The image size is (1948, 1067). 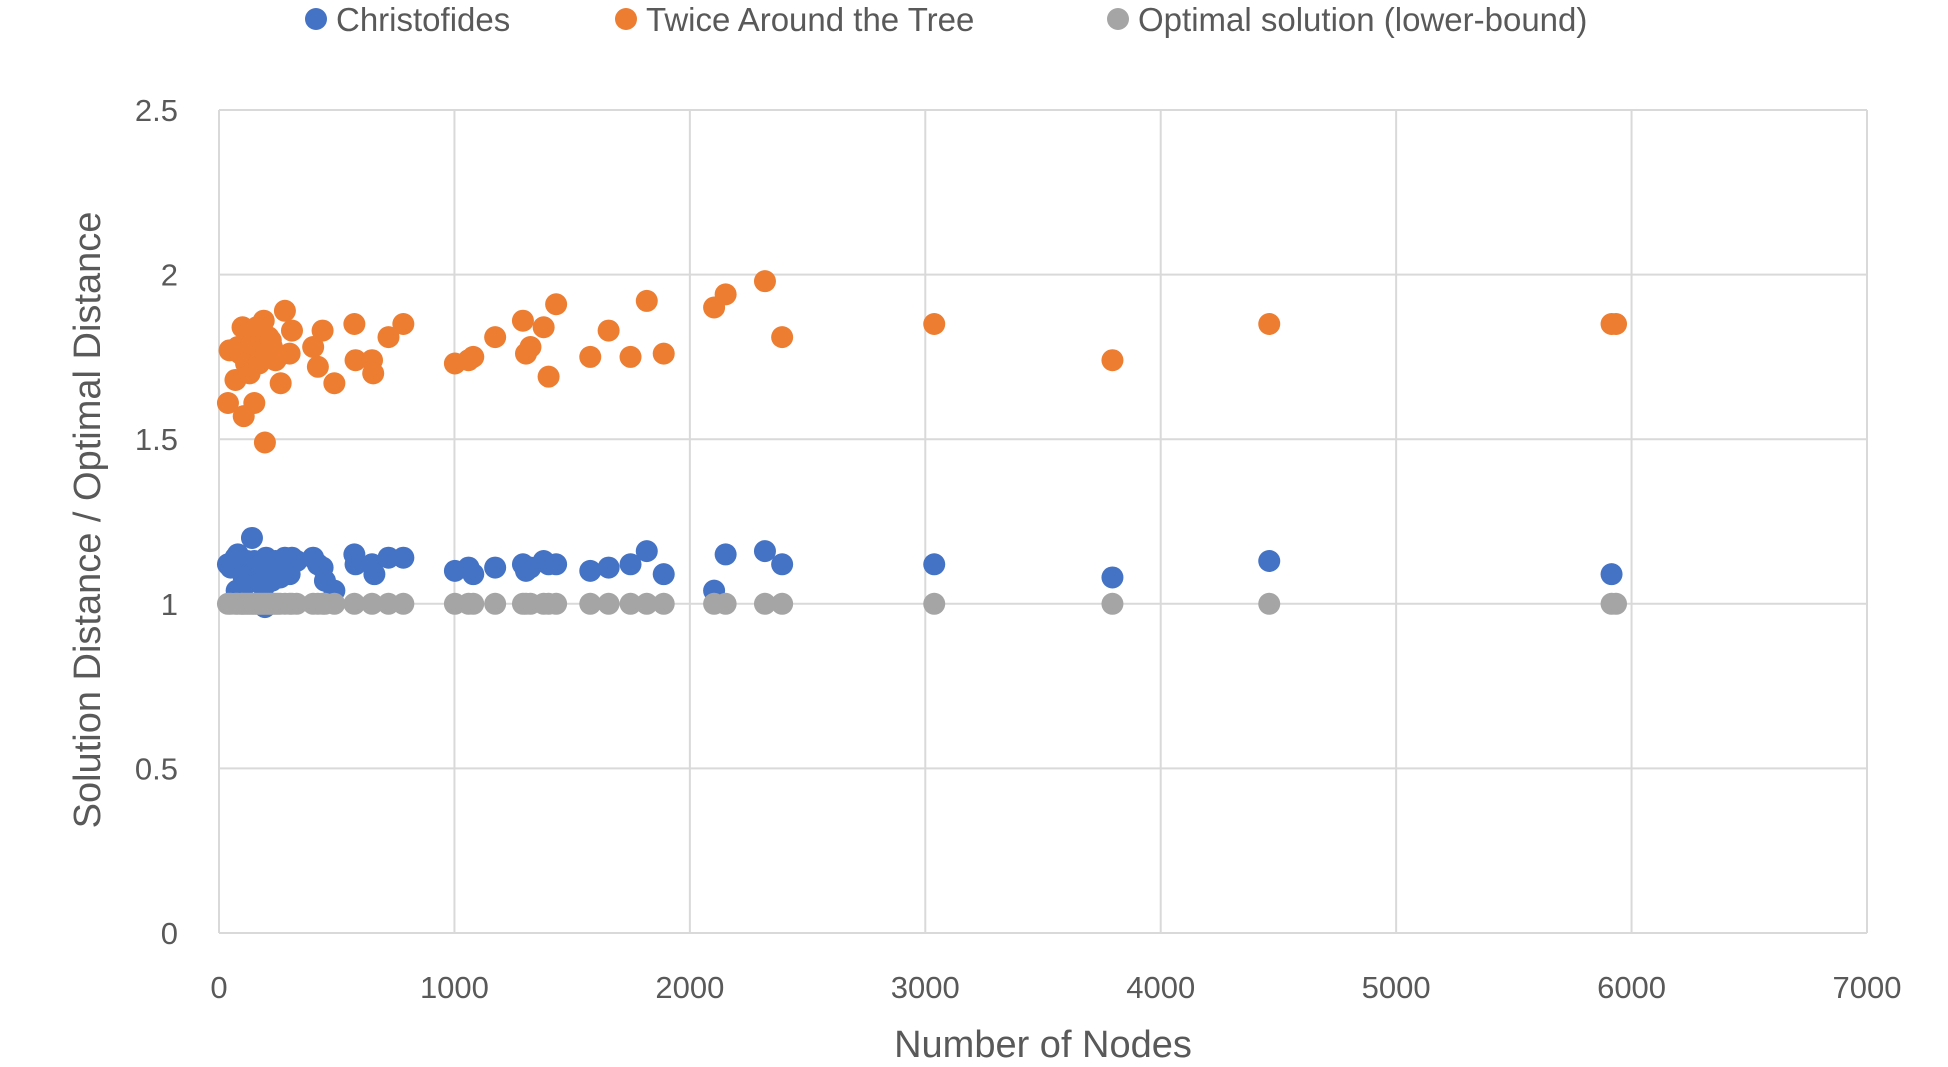 I want to click on y-tick-label-0: 0, so click(x=169, y=933).